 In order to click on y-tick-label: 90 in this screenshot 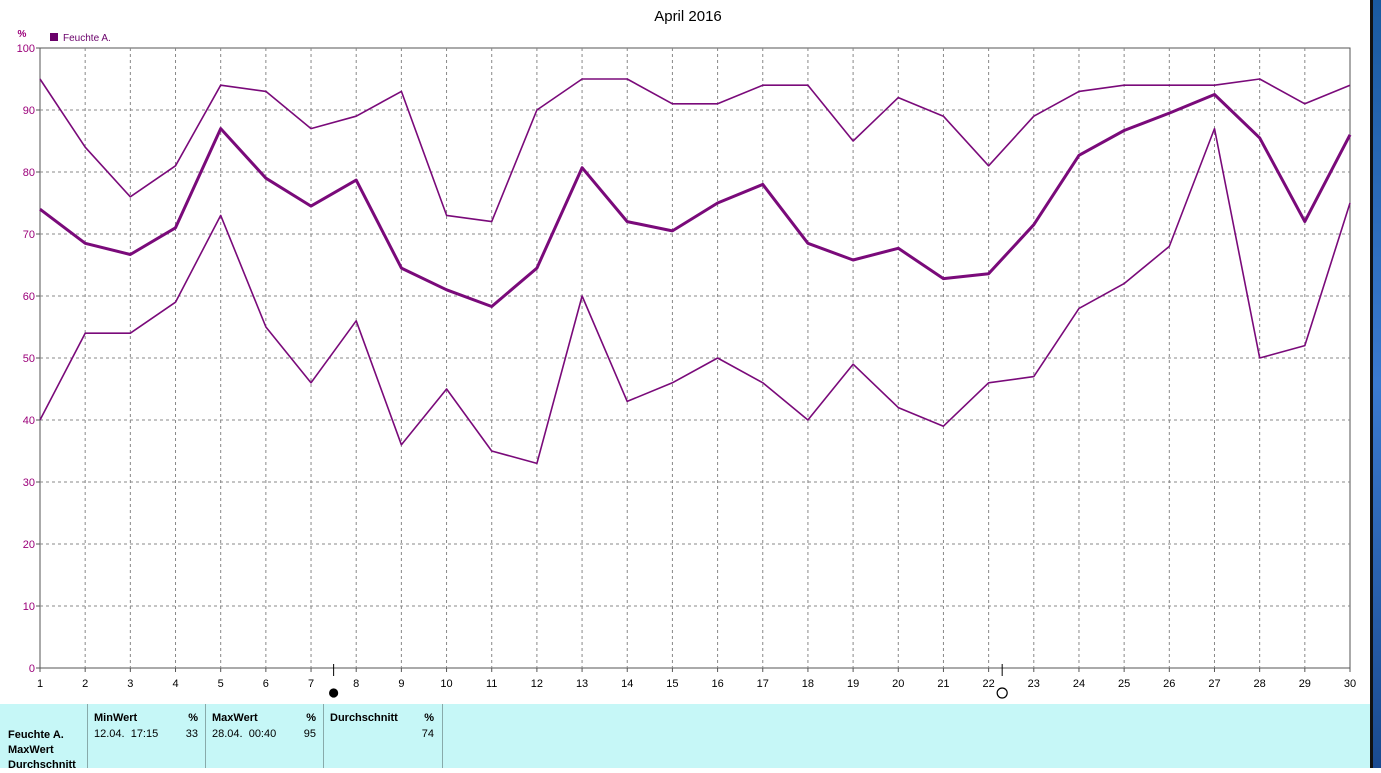, I will do `click(29, 111)`.